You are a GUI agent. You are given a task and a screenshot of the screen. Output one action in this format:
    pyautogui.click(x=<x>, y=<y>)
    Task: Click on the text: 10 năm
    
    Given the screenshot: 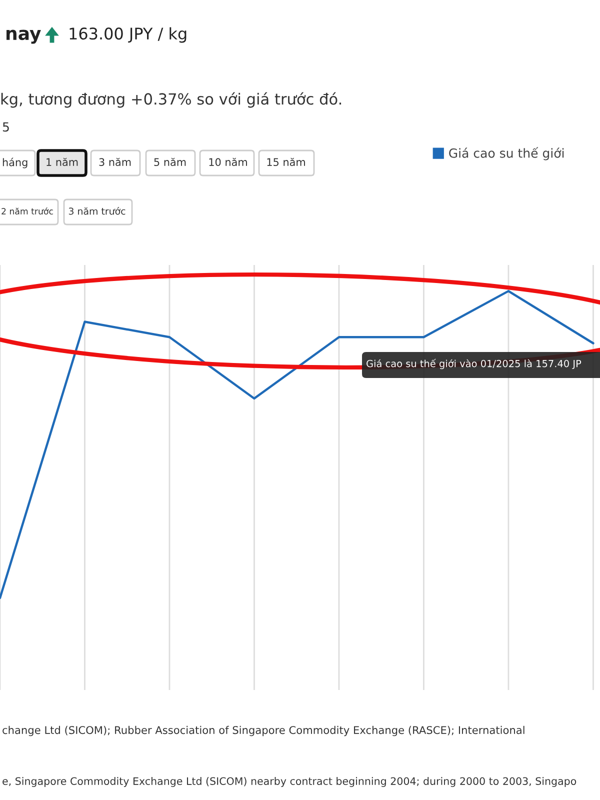 What is the action you would take?
    pyautogui.click(x=228, y=162)
    